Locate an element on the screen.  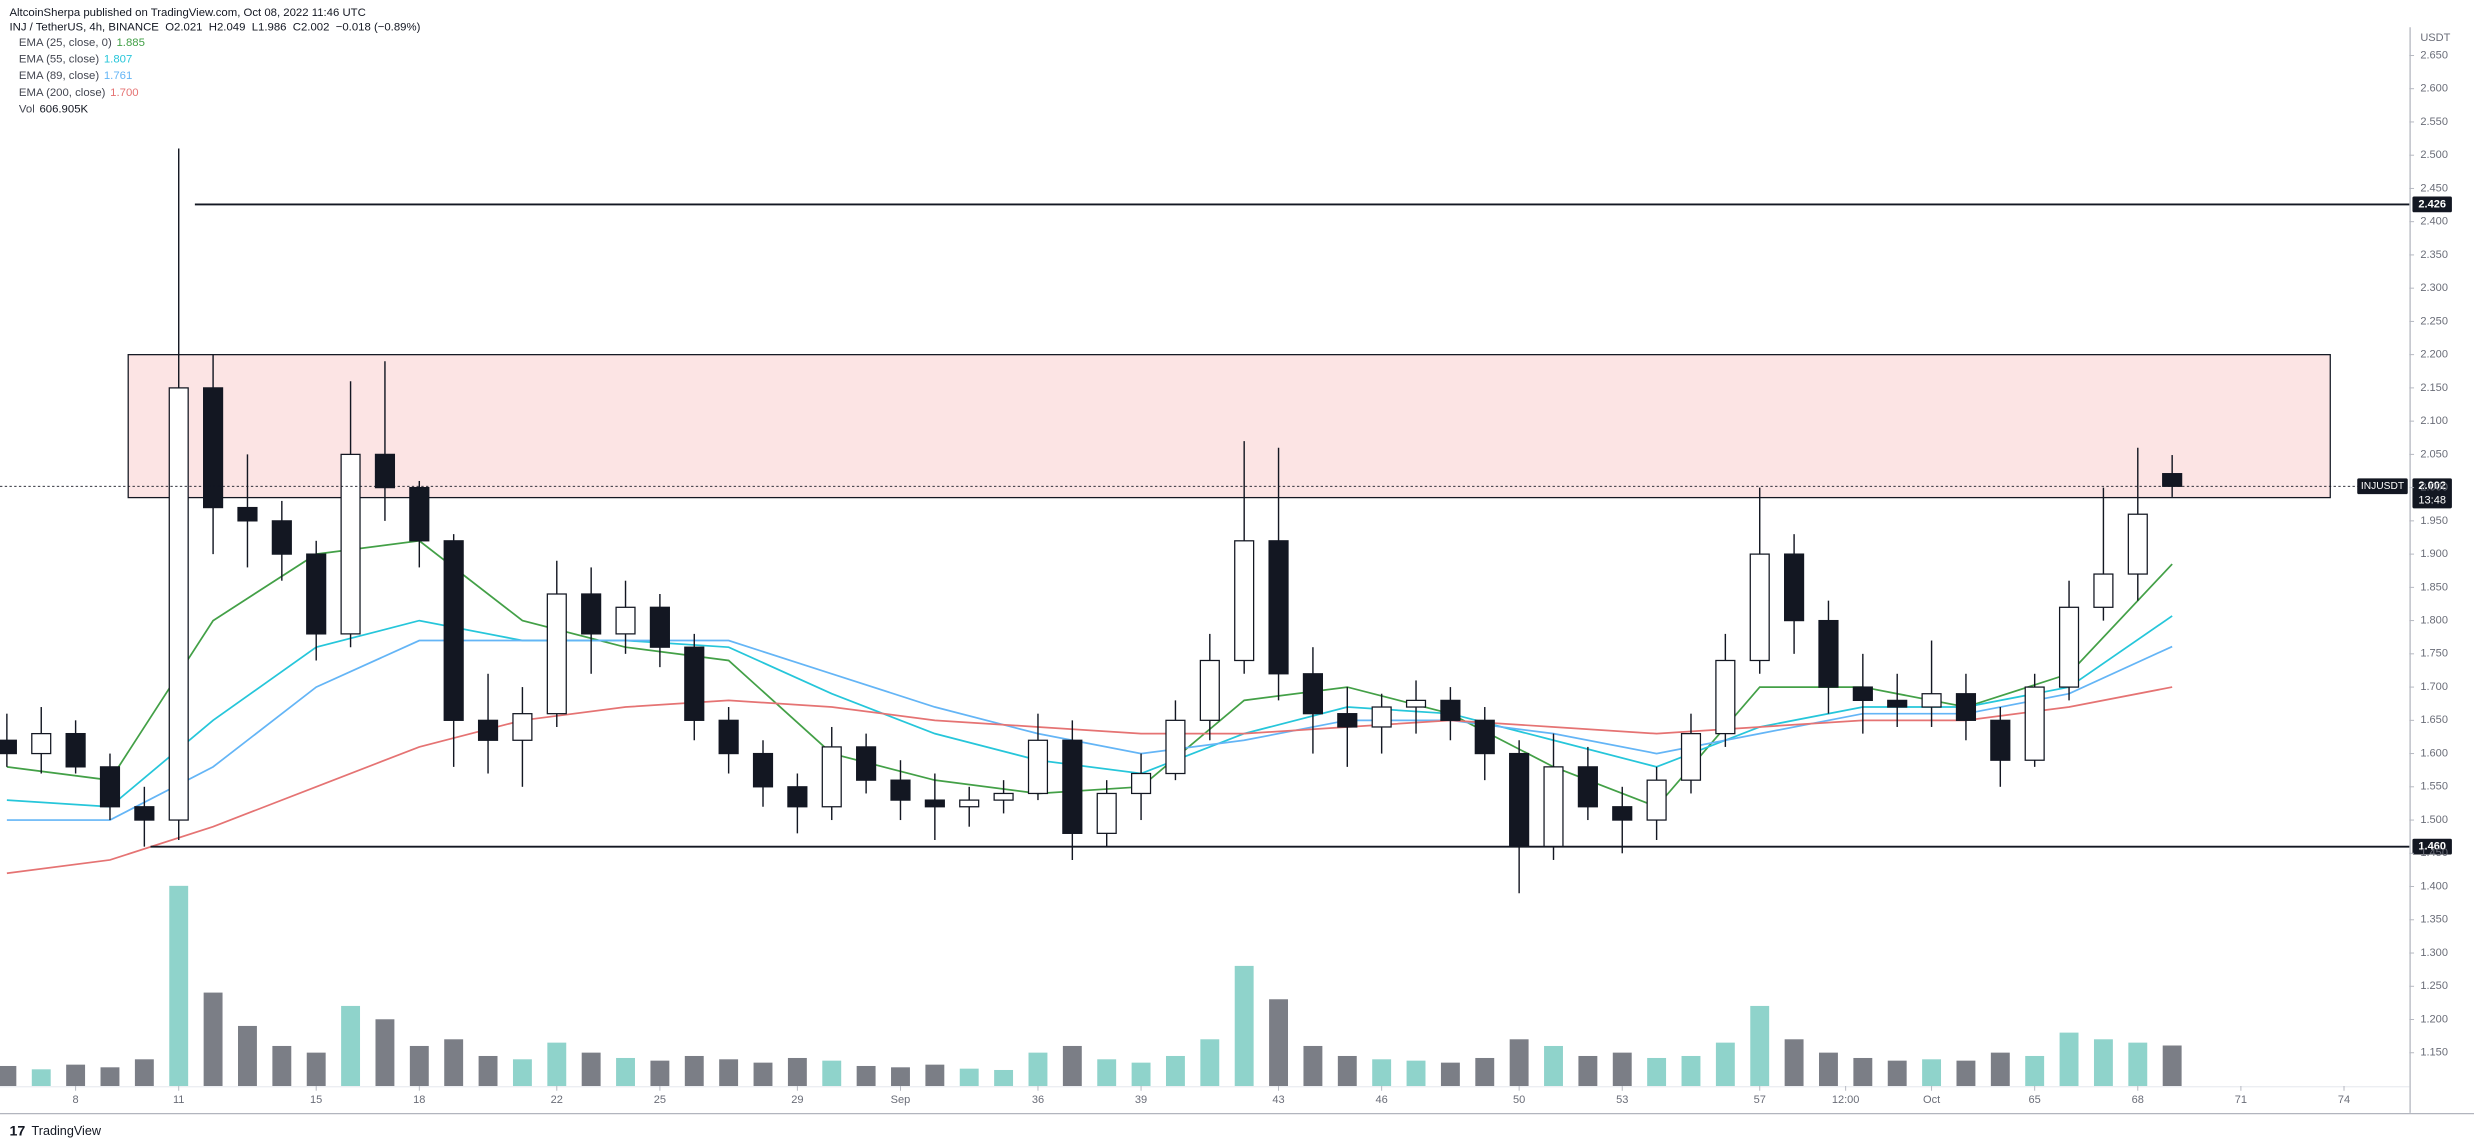
y-tick-label: 2.550 is located at coordinates (2434, 122).